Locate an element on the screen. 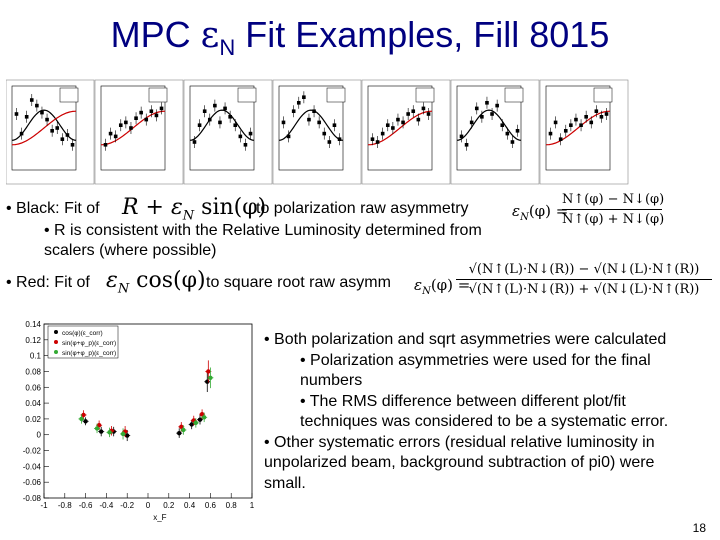  formula-black-fit: R + εN sin(φ) is located at coordinates (194, 209).